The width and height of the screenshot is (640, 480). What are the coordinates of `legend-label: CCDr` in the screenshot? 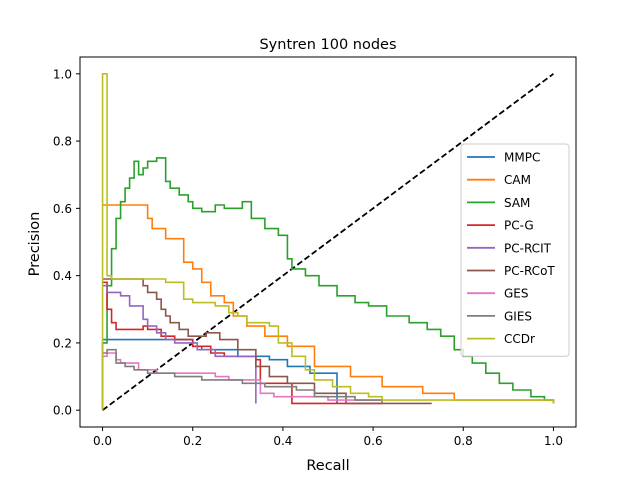 It's located at (519, 339).